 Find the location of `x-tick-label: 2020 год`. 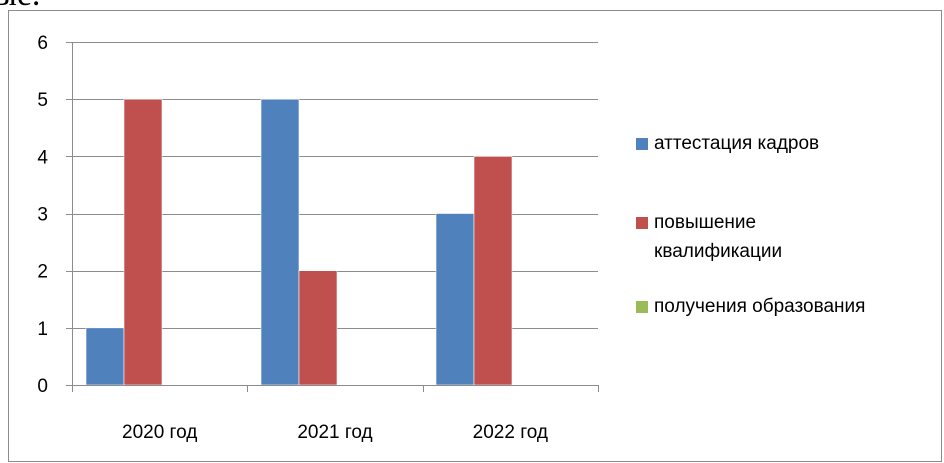

x-tick-label: 2020 год is located at coordinates (159, 432).